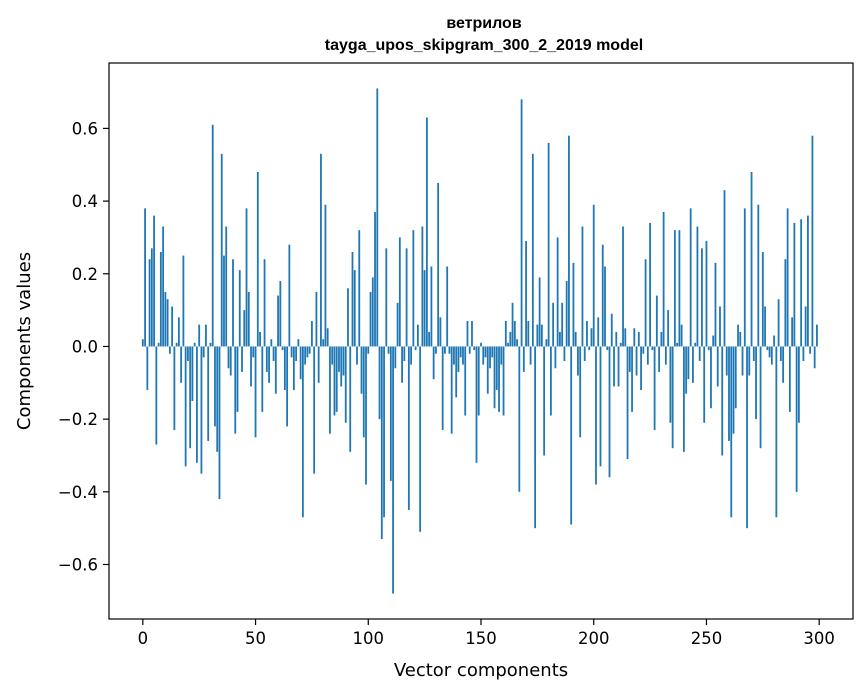 This screenshot has width=867, height=696. What do you see at coordinates (255, 638) in the screenshot?
I see `x-tick-label: 50` at bounding box center [255, 638].